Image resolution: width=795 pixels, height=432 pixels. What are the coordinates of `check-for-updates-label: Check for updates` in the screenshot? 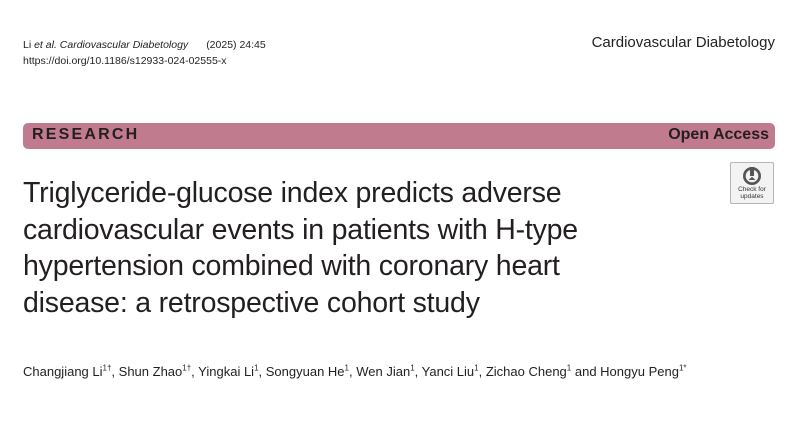 It's located at (752, 193).